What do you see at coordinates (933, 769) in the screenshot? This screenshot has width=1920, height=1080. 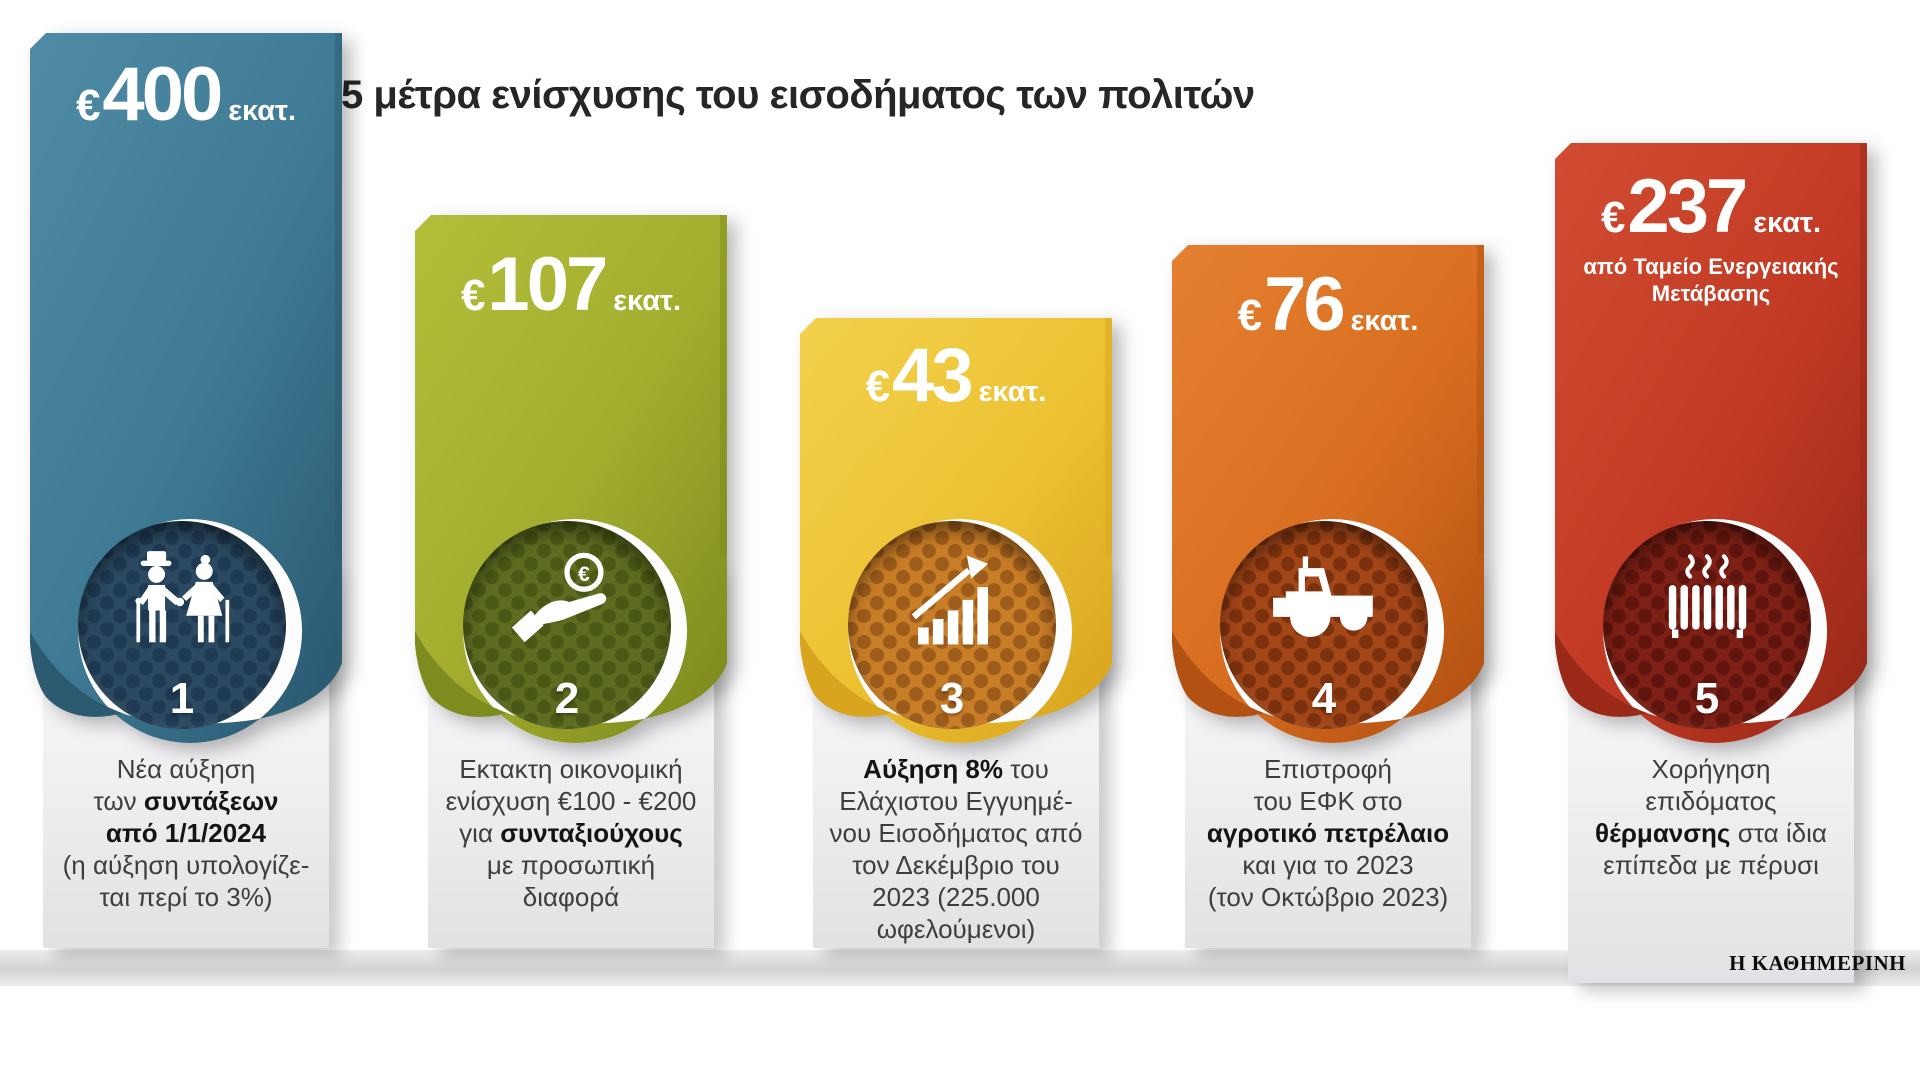 I see `description-segment: Αύξηση 8%` at bounding box center [933, 769].